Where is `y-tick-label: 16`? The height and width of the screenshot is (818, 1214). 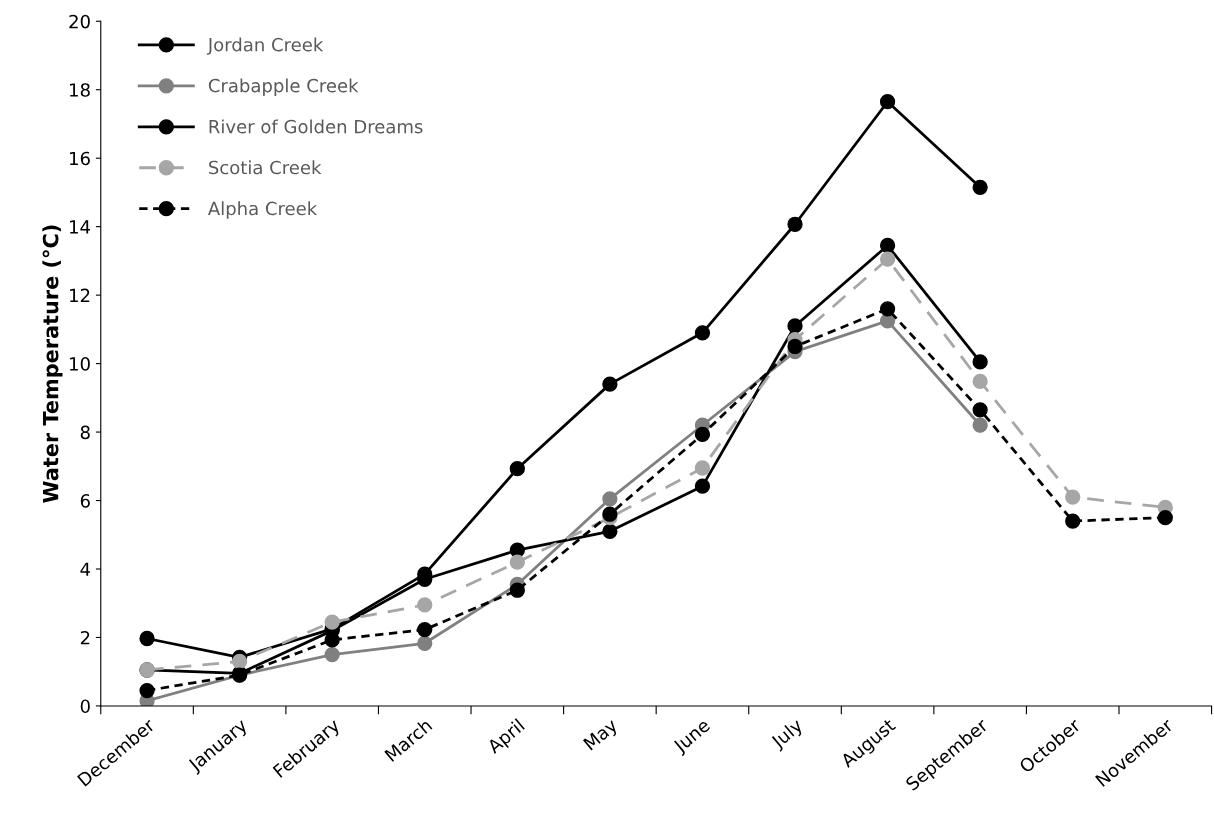
y-tick-label: 16 is located at coordinates (80, 158).